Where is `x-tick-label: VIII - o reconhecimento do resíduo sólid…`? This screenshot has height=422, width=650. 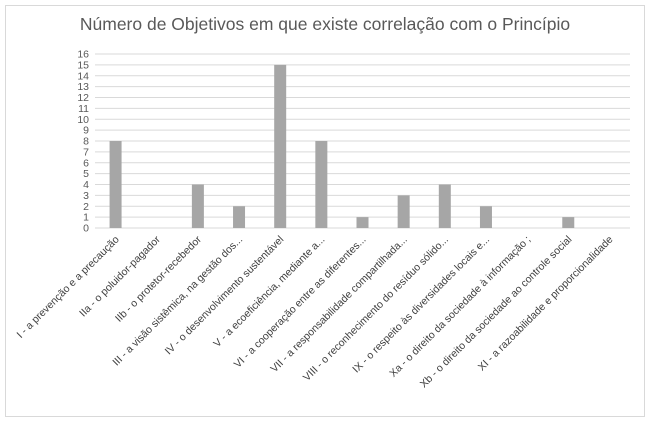
x-tick-label: VIII - o reconhecimento do resíduo sólid… is located at coordinates (376, 309).